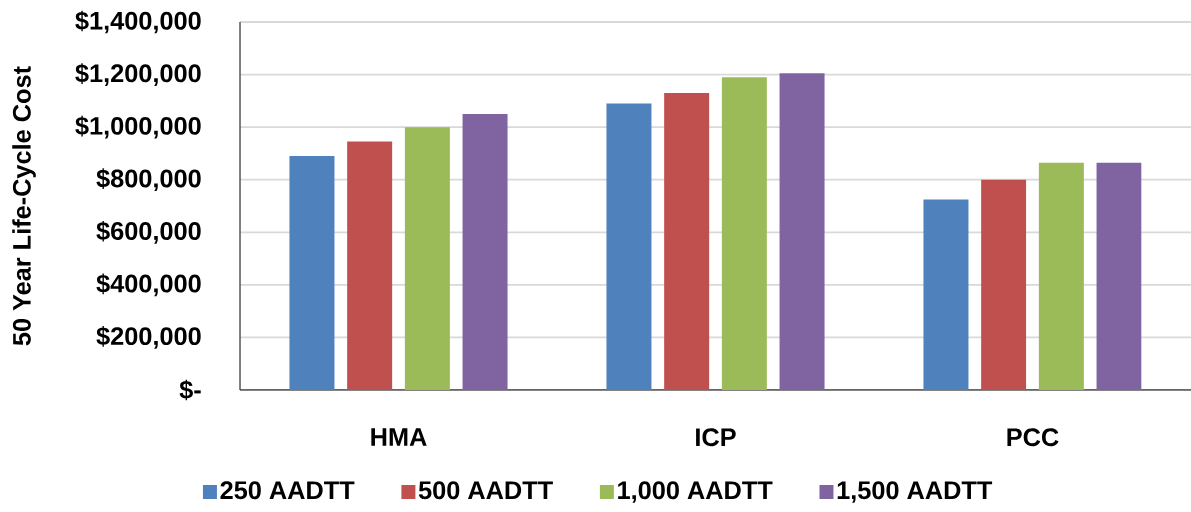 This screenshot has height=512, width=1191. I want to click on y-tick-label: $800,000, so click(148, 180).